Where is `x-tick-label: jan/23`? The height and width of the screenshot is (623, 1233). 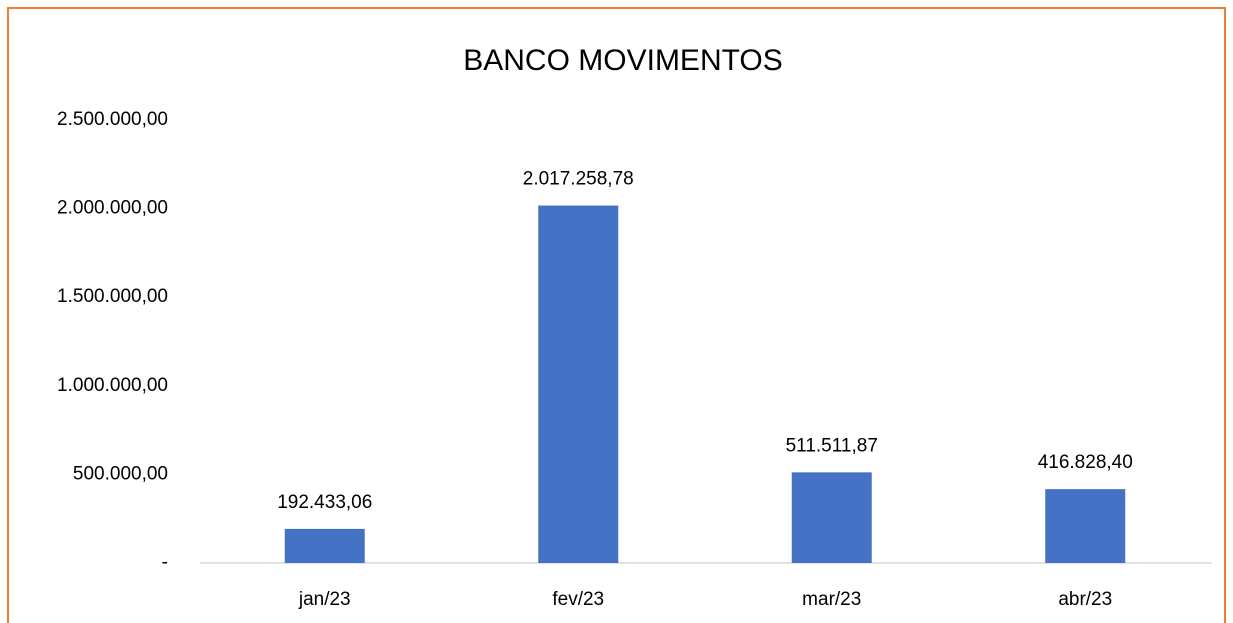
x-tick-label: jan/23 is located at coordinates (324, 599).